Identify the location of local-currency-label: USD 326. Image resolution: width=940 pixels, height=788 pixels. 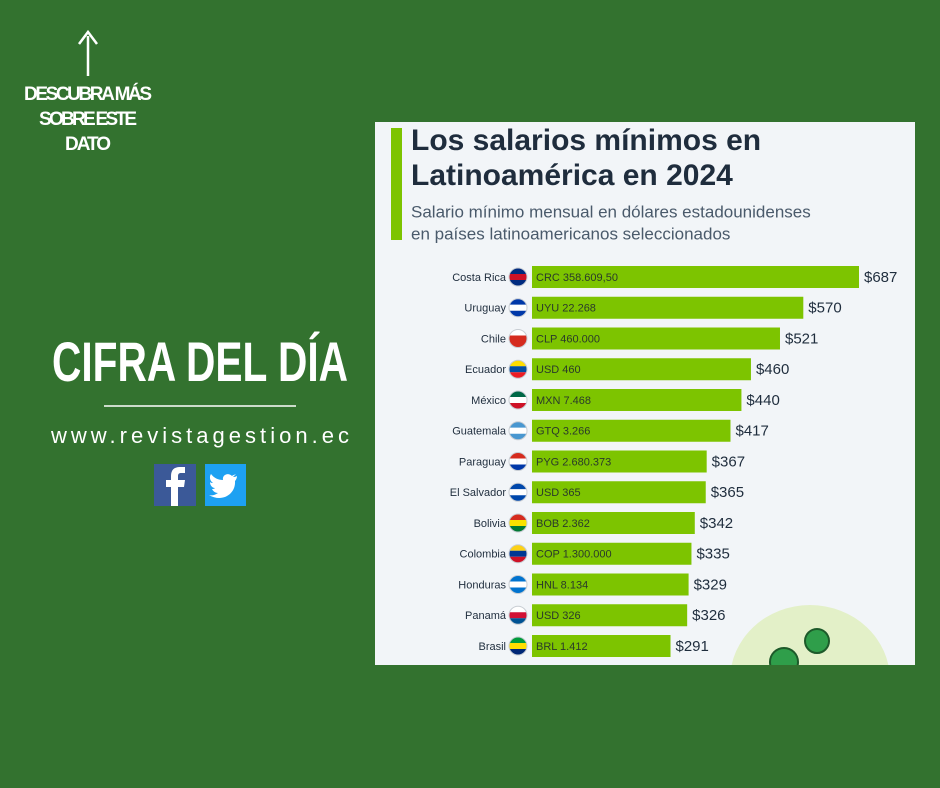
(558, 616).